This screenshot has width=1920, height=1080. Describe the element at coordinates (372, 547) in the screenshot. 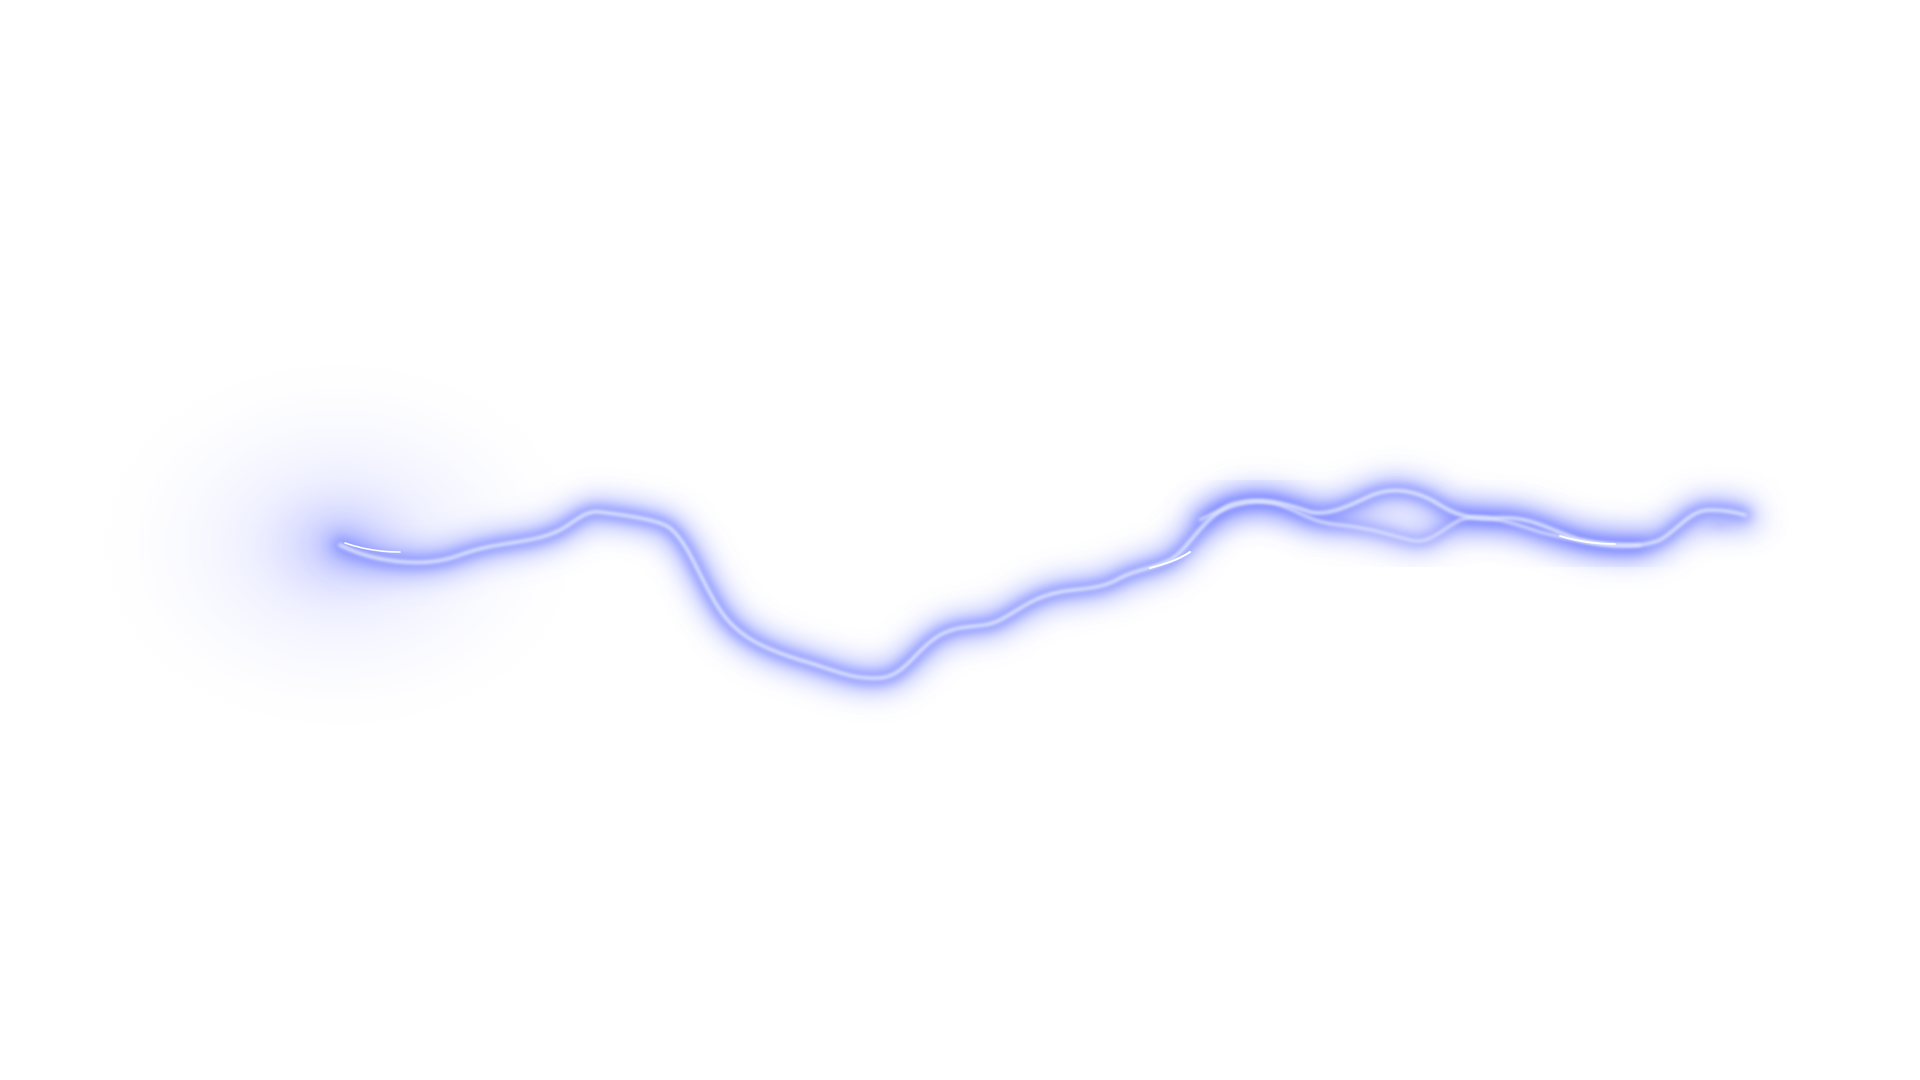

I see `bolt-highlight-left` at that location.